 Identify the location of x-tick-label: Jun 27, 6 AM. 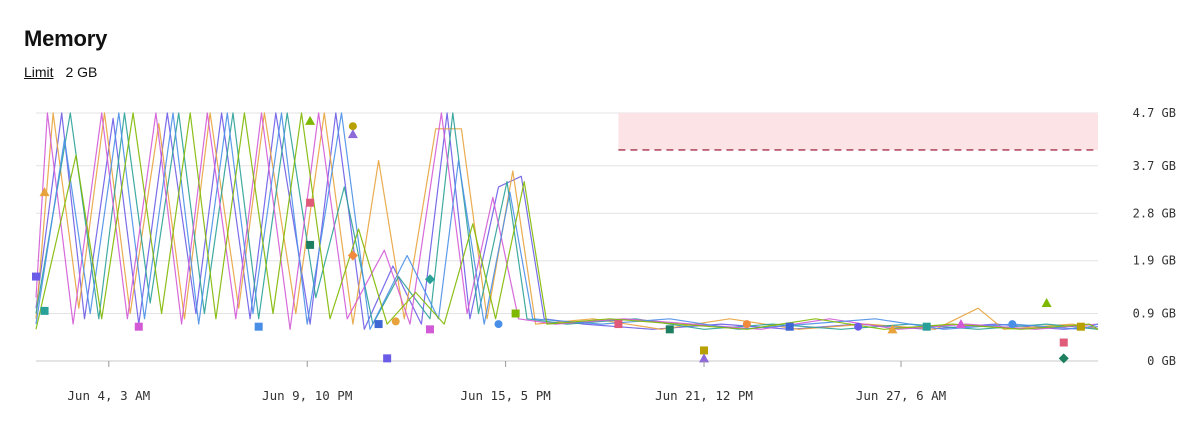
(901, 395).